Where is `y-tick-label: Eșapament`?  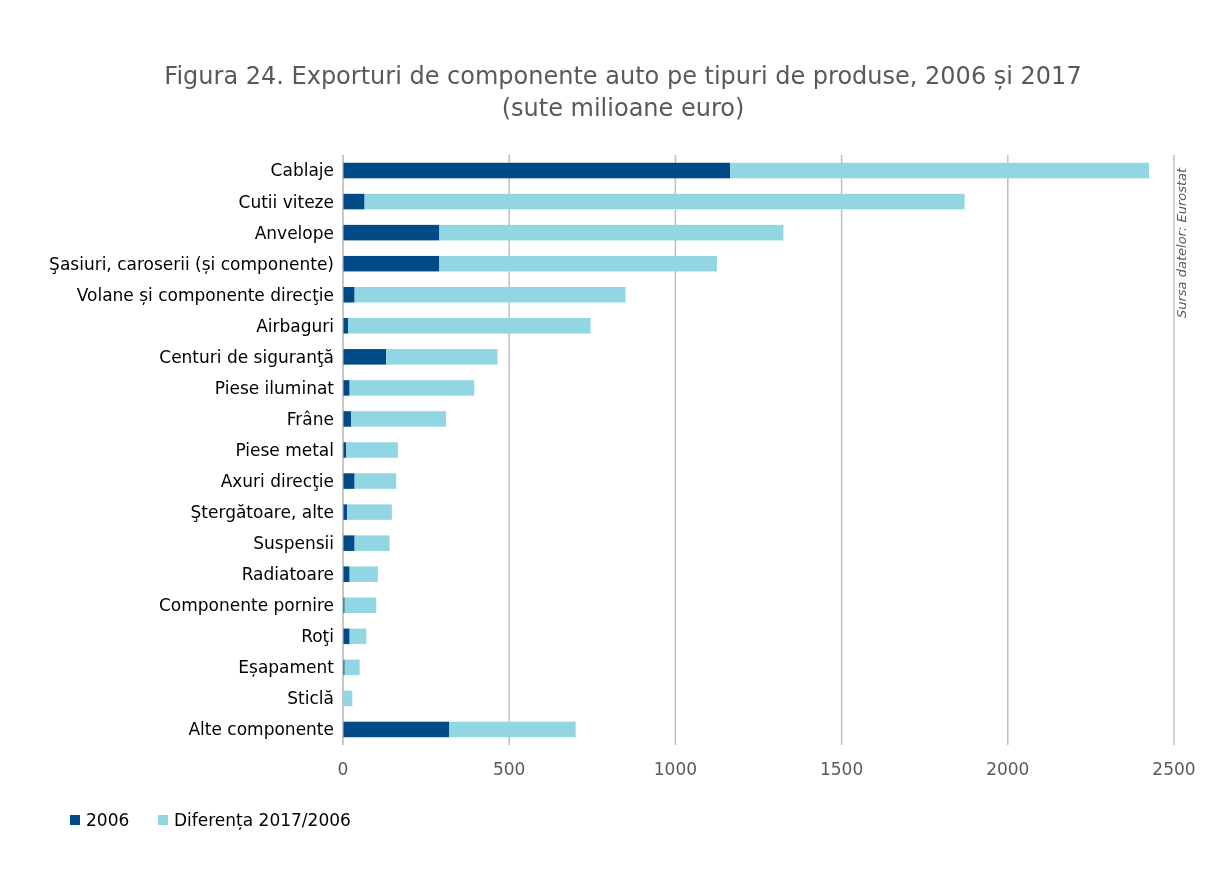 y-tick-label: Eșapament is located at coordinates (286, 667).